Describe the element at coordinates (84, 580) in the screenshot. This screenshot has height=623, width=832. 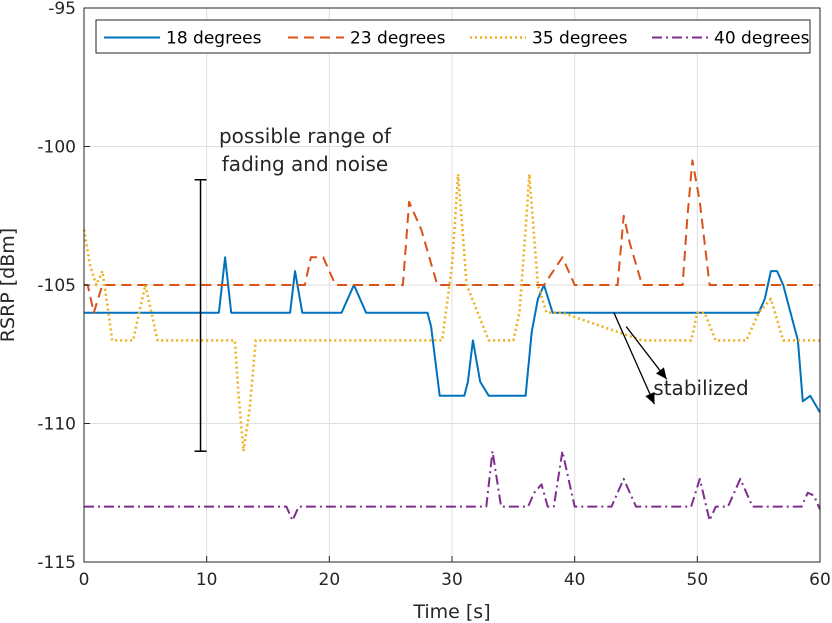
I see `x-tick-label: 0` at that location.